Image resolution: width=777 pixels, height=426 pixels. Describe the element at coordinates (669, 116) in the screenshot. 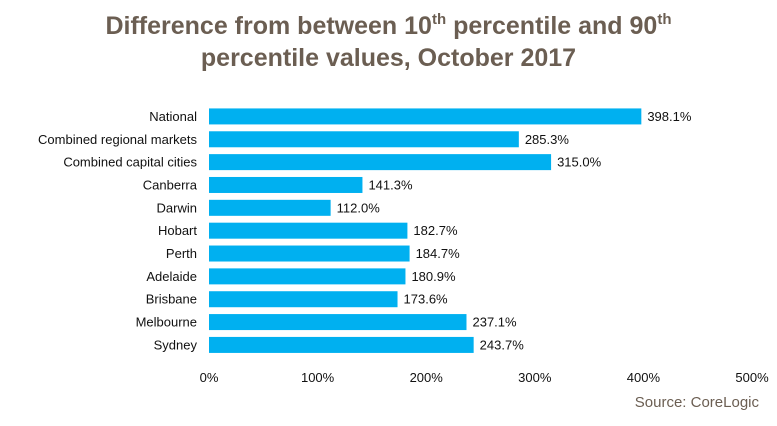

I see `value-label-national: 398.1%` at that location.